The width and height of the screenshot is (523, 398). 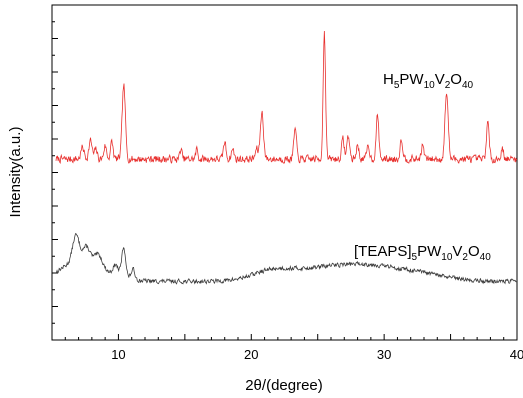 I want to click on x-tick-label: 30, so click(x=384, y=354).